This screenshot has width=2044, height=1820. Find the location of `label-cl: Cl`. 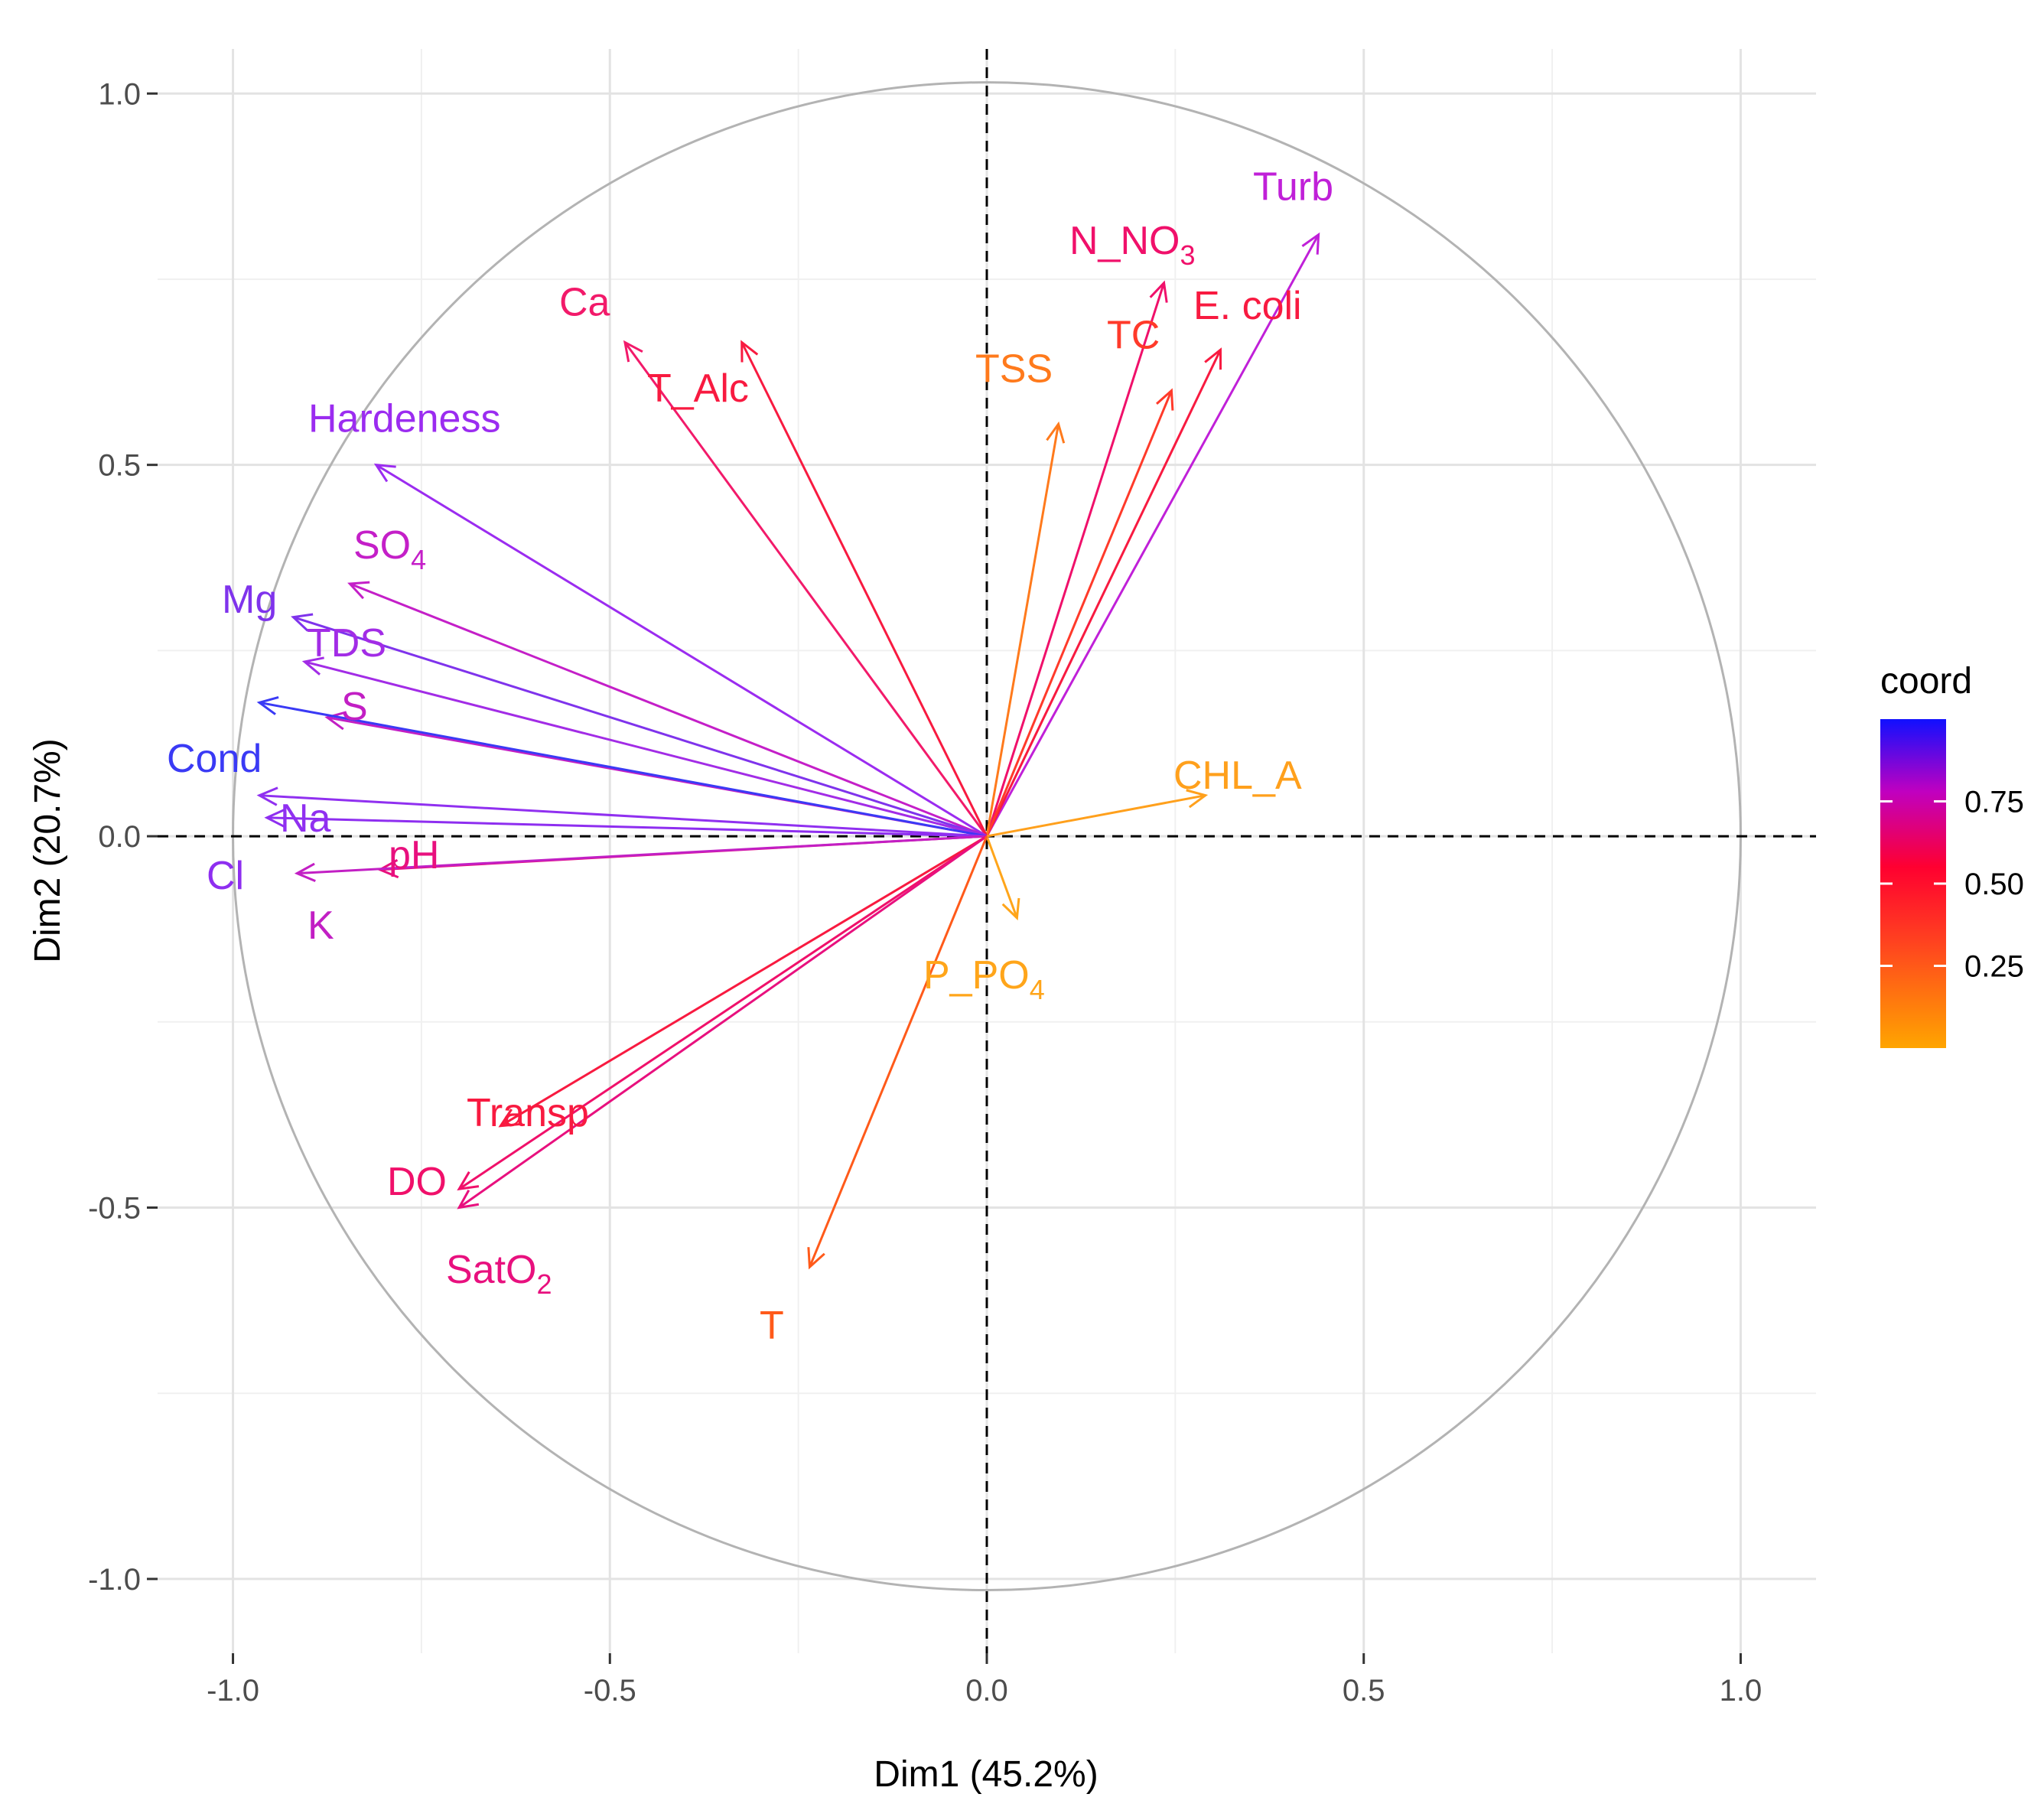

label-cl: Cl is located at coordinates (225, 876).